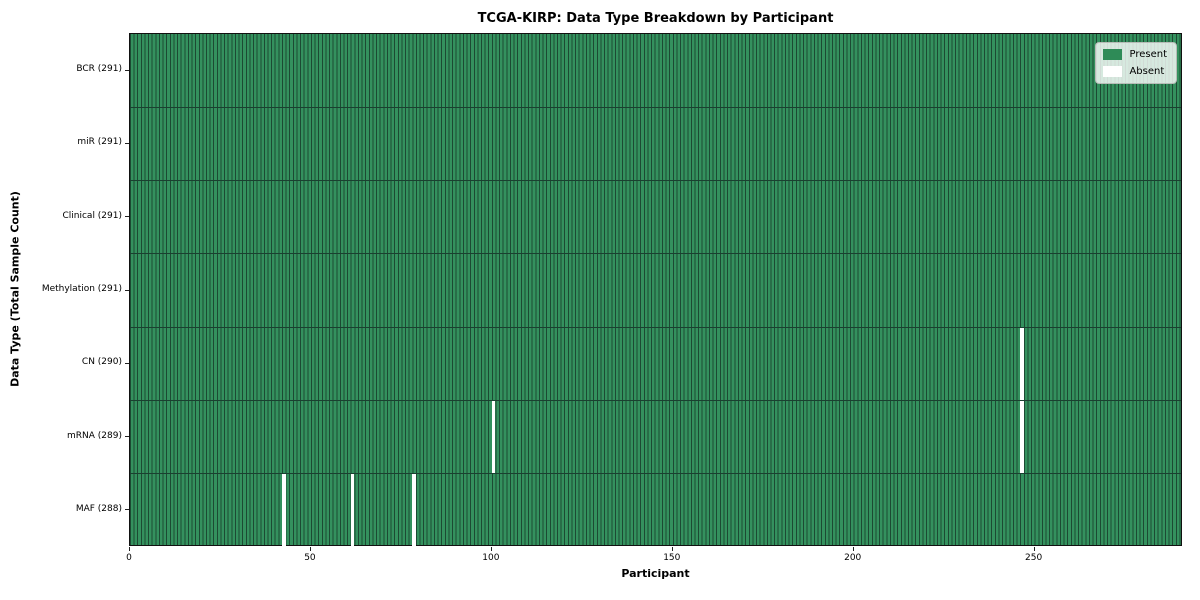  What do you see at coordinates (1147, 71) in the screenshot?
I see `legend-label-absent: Absent` at bounding box center [1147, 71].